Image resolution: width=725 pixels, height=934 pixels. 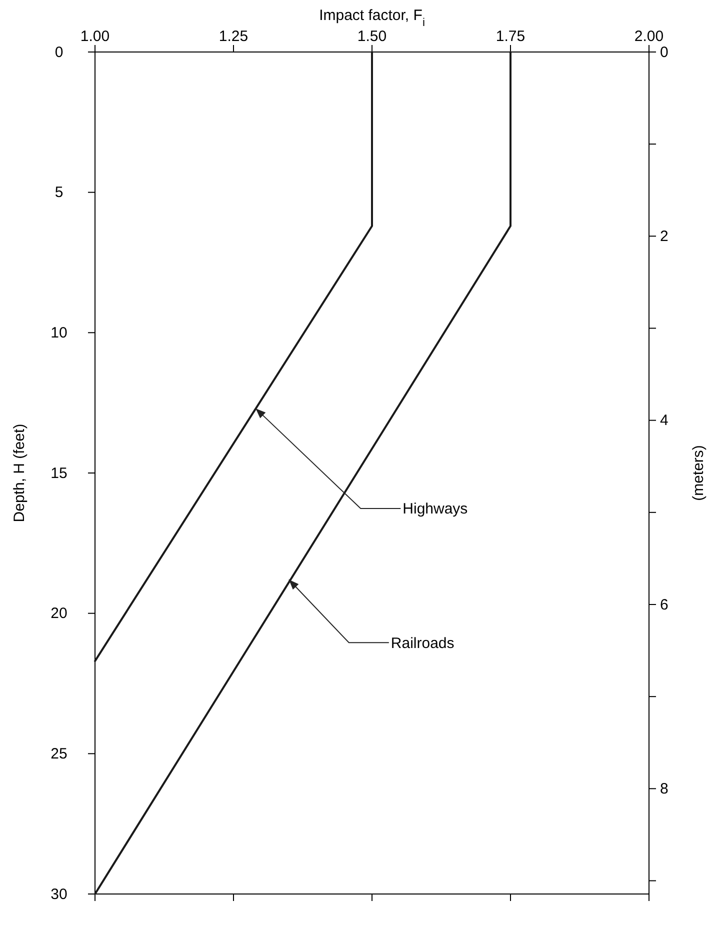 What do you see at coordinates (664, 421) in the screenshot?
I see `y2-tick-label: 4` at bounding box center [664, 421].